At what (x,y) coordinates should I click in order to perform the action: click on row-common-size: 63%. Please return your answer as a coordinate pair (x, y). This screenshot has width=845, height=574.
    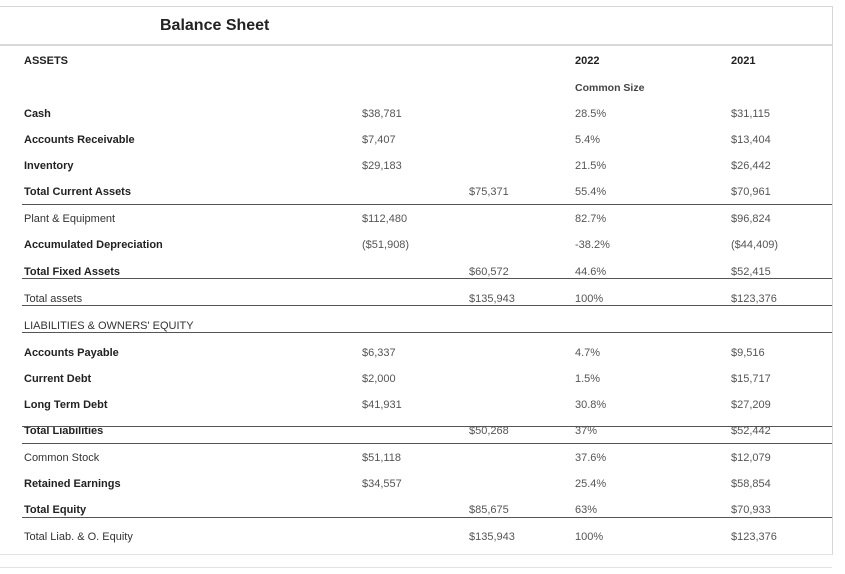
    Looking at the image, I should click on (586, 510).